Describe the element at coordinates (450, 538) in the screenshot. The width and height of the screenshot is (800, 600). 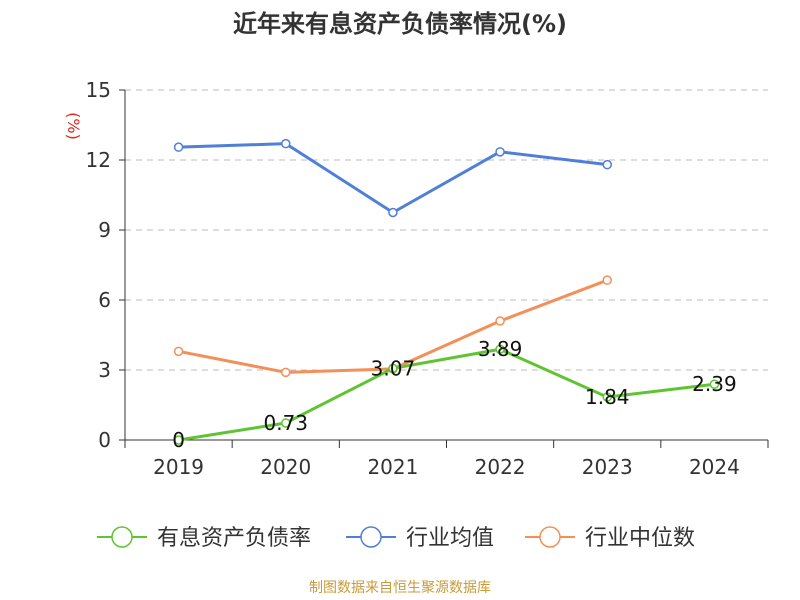
I see `legend-label: 行业均值` at that location.